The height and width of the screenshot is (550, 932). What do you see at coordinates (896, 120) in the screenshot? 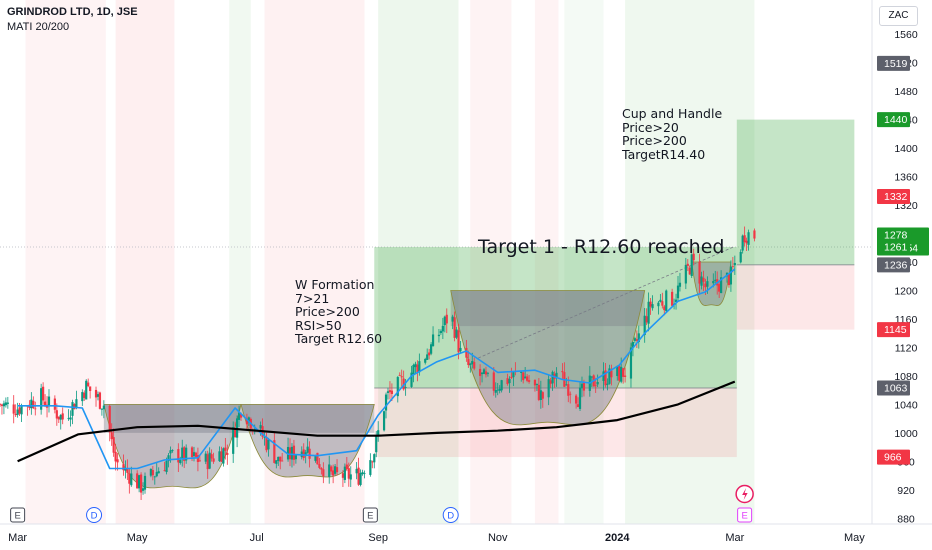
I see `price-badge-value: 1440` at bounding box center [896, 120].